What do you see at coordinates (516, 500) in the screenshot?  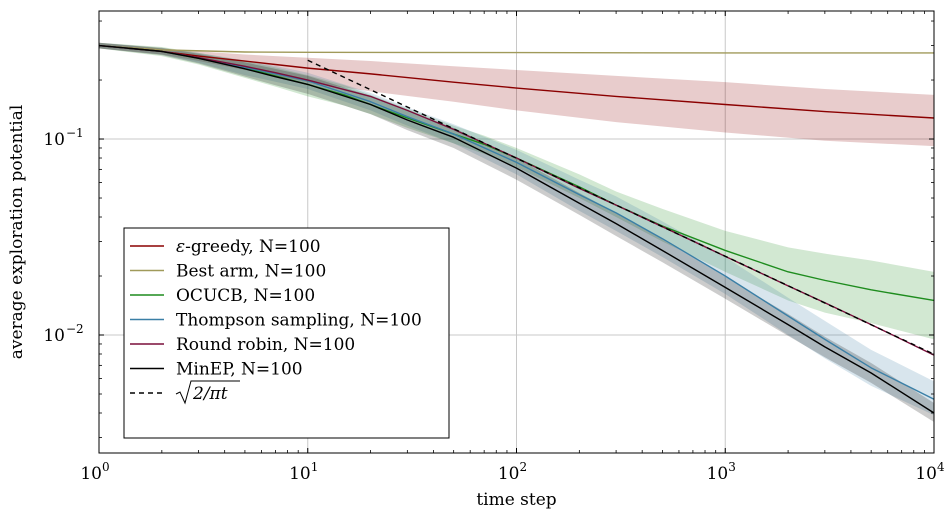 I see `x-axis-label: time step` at bounding box center [516, 500].